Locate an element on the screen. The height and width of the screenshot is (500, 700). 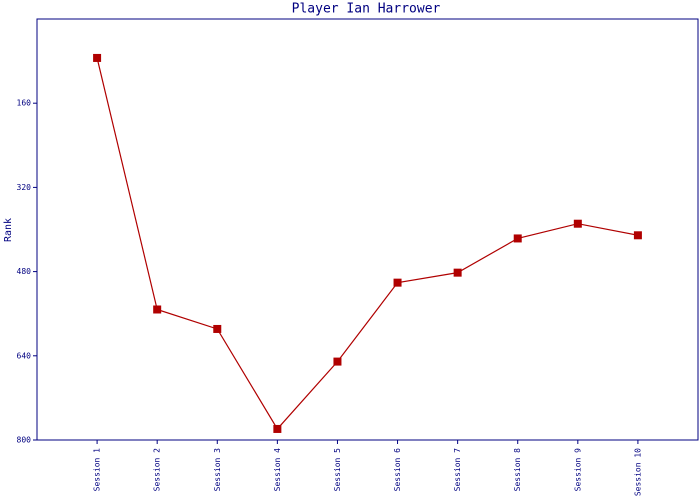
y-tick-label: 320 is located at coordinates (24, 187).